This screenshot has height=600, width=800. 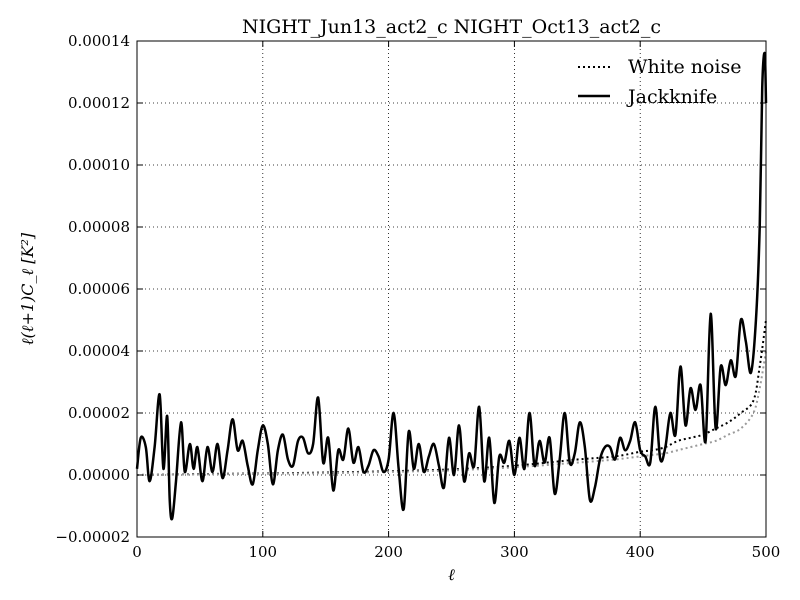 I want to click on x-tick-label: 100, so click(x=262, y=552).